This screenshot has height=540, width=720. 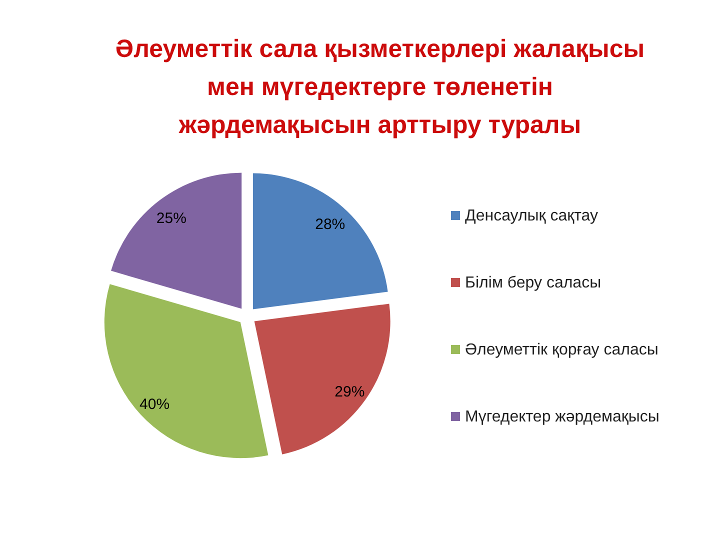 I want to click on legend-label: Әлеуметтік қорғау саласы, so click(x=561, y=350).